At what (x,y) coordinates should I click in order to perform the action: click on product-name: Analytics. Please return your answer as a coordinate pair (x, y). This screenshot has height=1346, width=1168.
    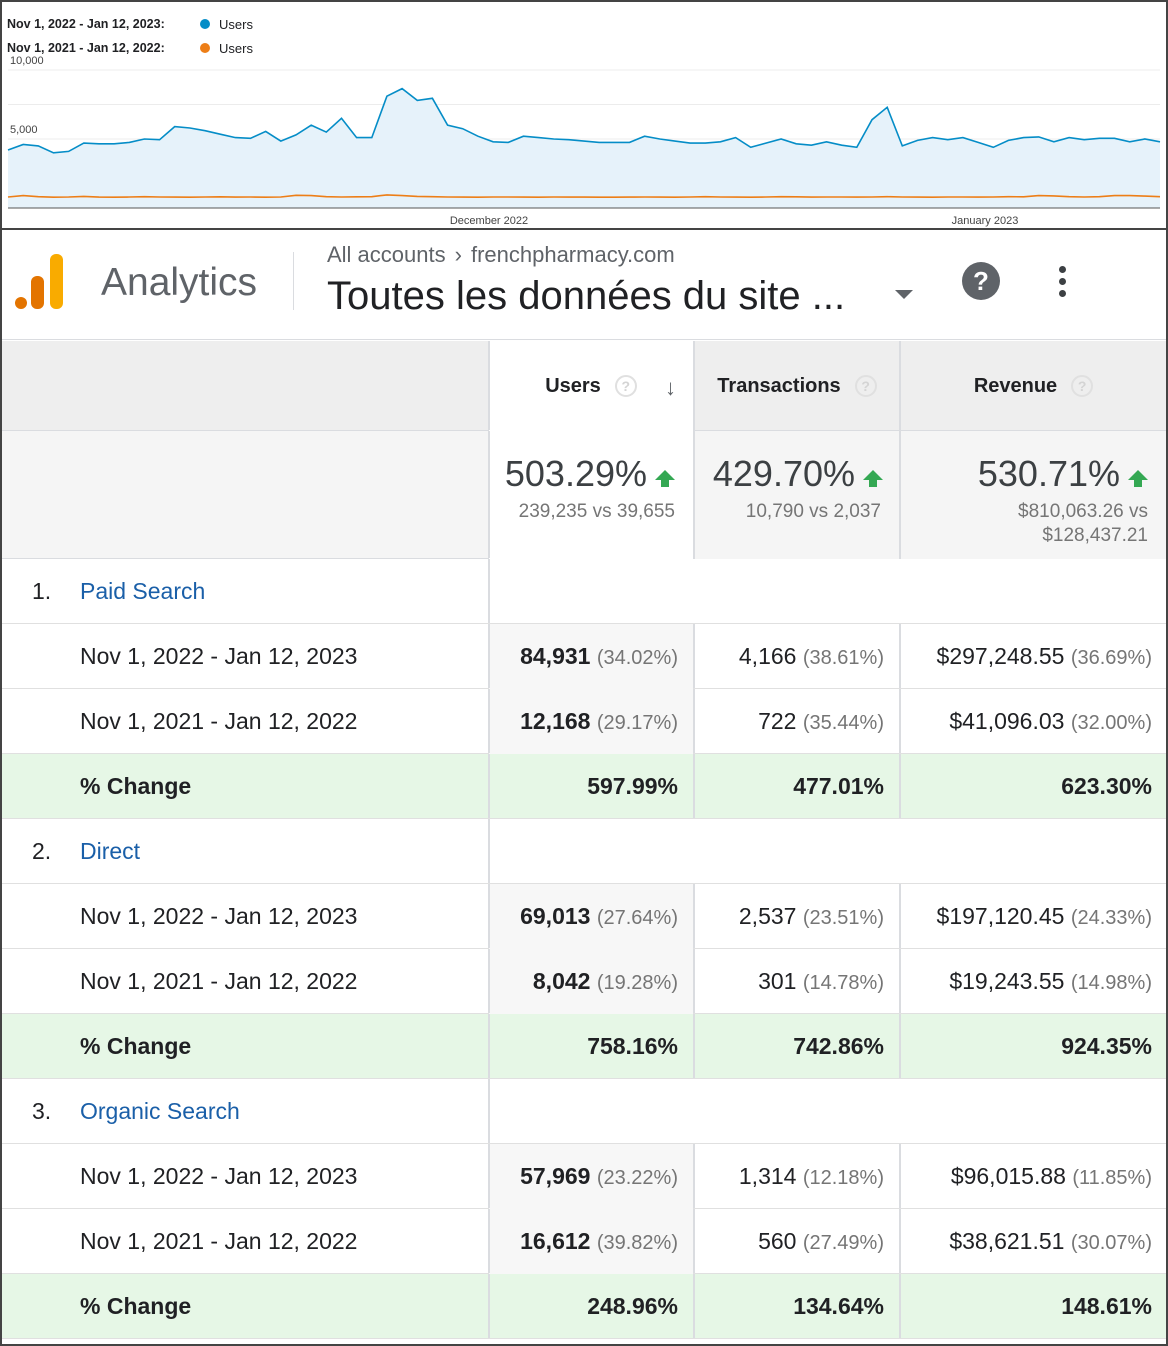
    Looking at the image, I should click on (179, 282).